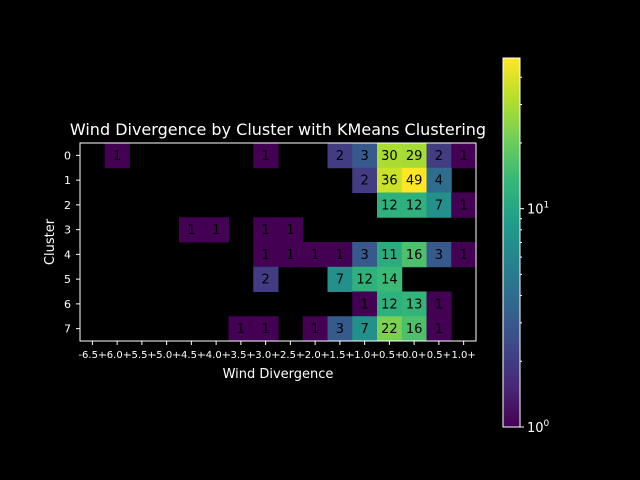 The image size is (640, 480). What do you see at coordinates (414, 156) in the screenshot?
I see `heatmap-cell-label: 29` at bounding box center [414, 156].